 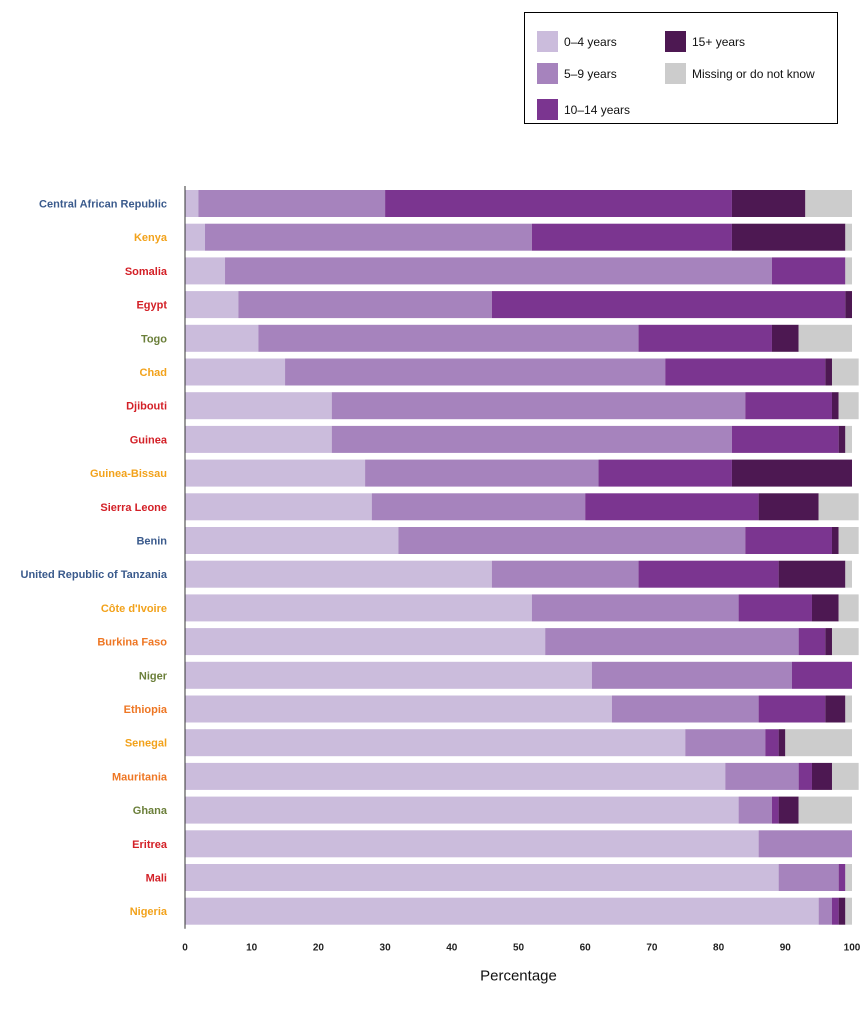 What do you see at coordinates (151, 238) in the screenshot?
I see `category-label: Kenya` at bounding box center [151, 238].